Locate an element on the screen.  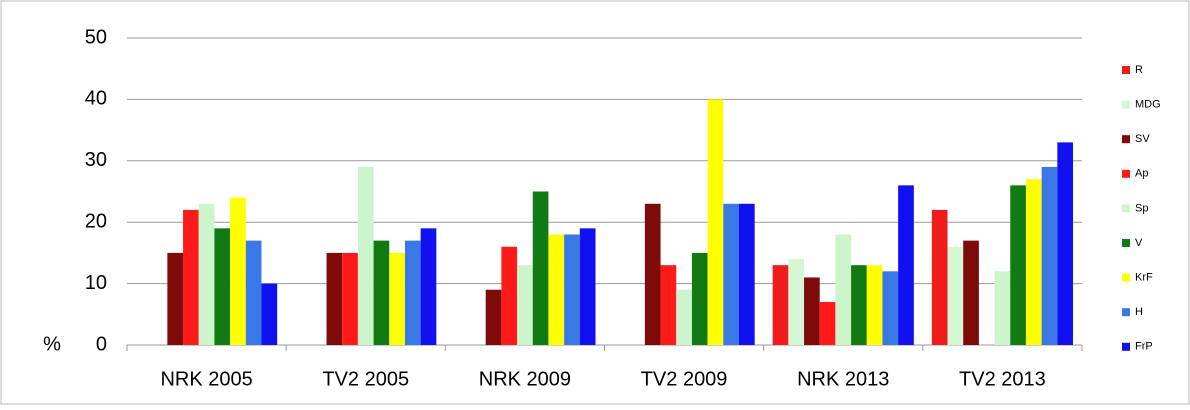
legend-label: Sp is located at coordinates (1141, 208).